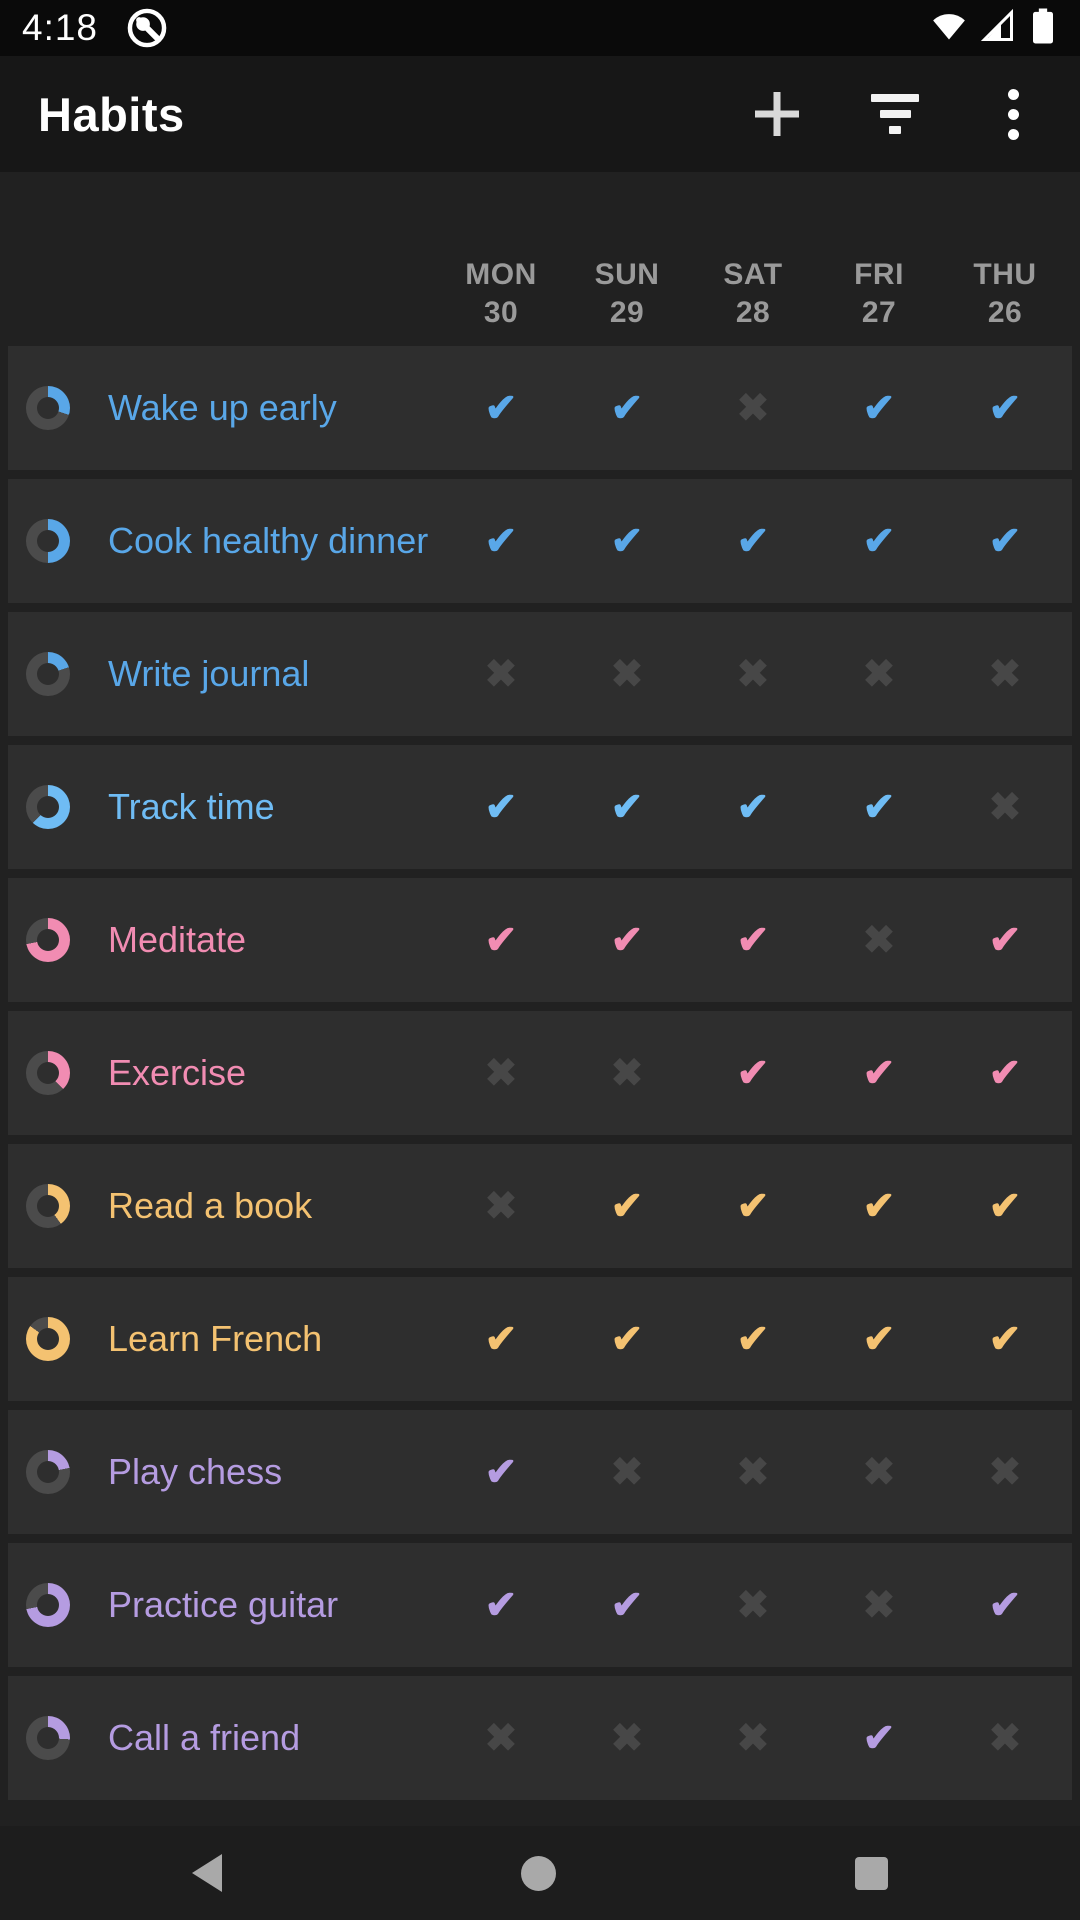 The width and height of the screenshot is (1080, 1920). What do you see at coordinates (209, 673) in the screenshot?
I see `habit-name: Write journal` at bounding box center [209, 673].